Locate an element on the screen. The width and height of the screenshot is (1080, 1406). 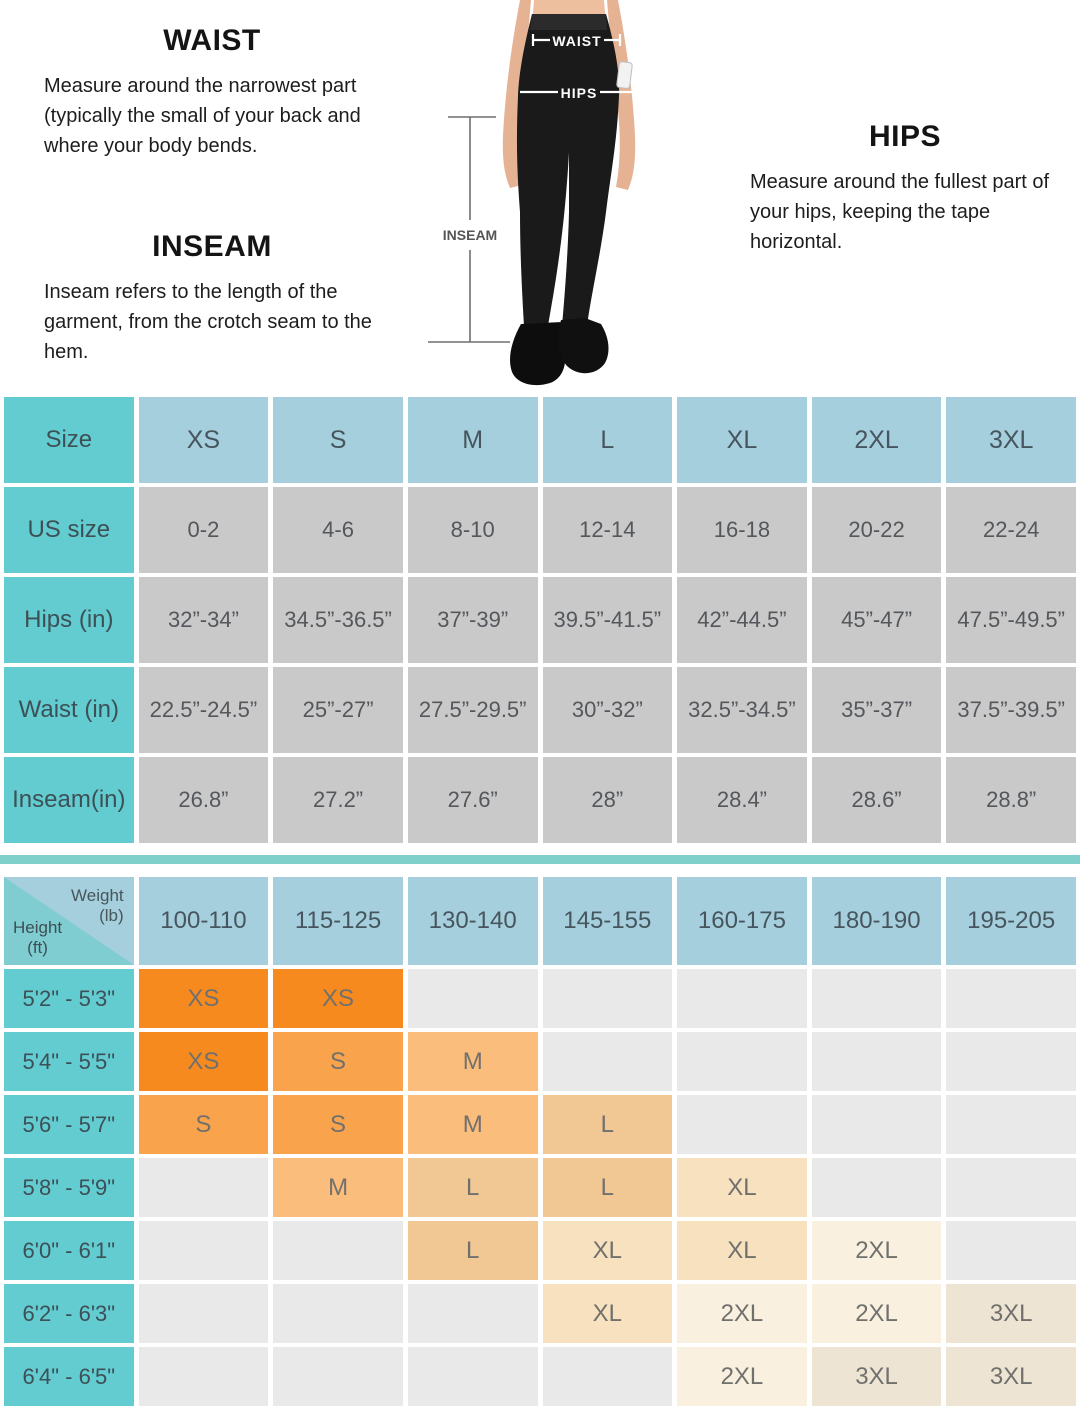
waist-title: WAIST is located at coordinates (212, 40).